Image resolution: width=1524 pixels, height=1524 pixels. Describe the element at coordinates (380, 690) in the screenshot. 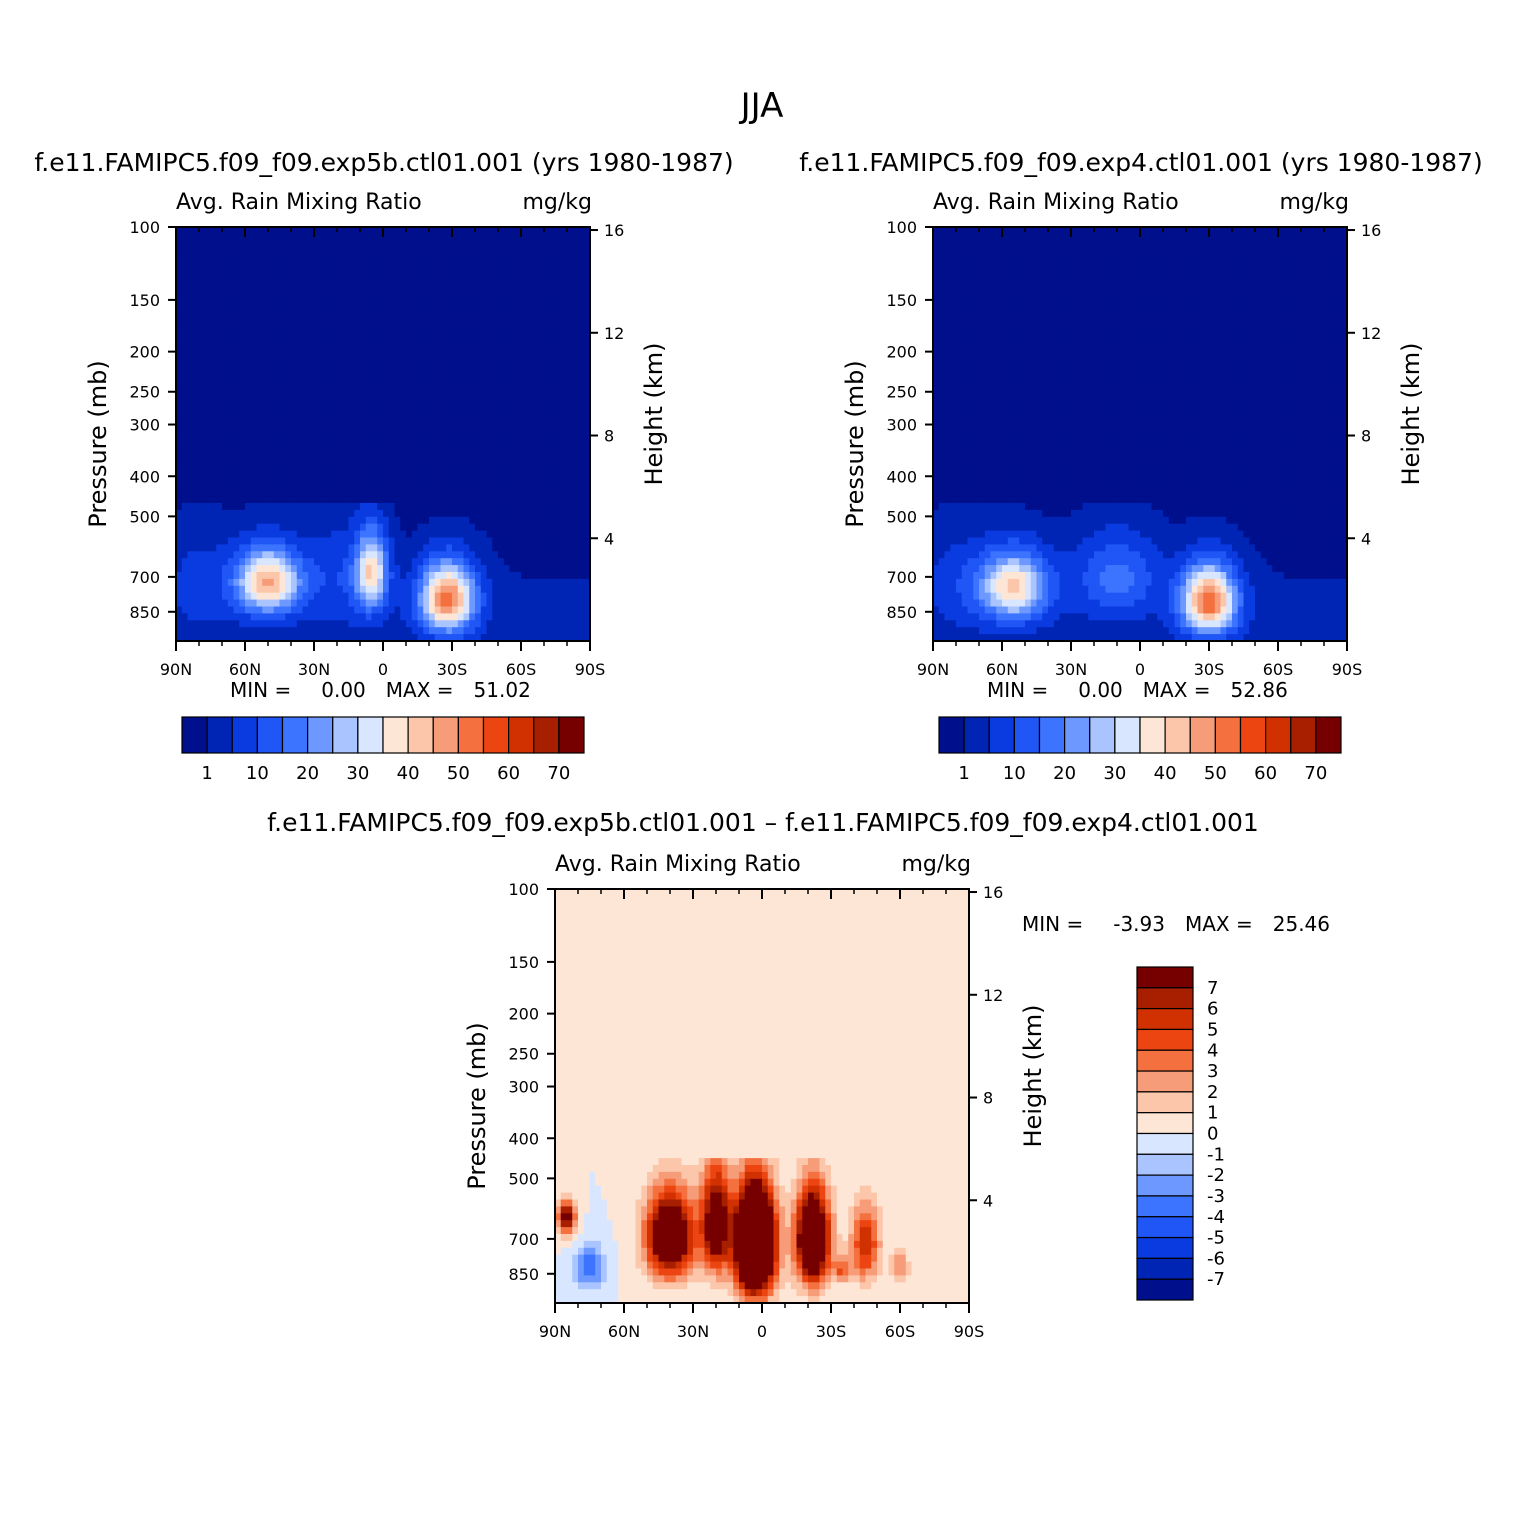

I see `min-max-readout: MIN = 0.00 MAX = 51.02` at that location.